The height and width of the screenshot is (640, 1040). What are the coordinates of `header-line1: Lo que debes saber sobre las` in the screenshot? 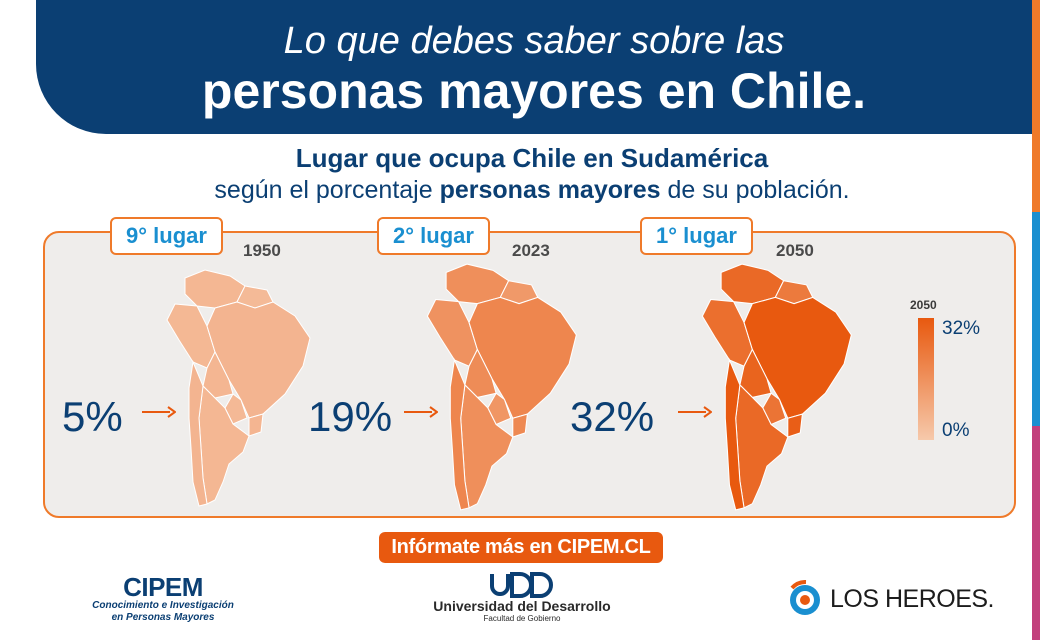 It's located at (534, 41).